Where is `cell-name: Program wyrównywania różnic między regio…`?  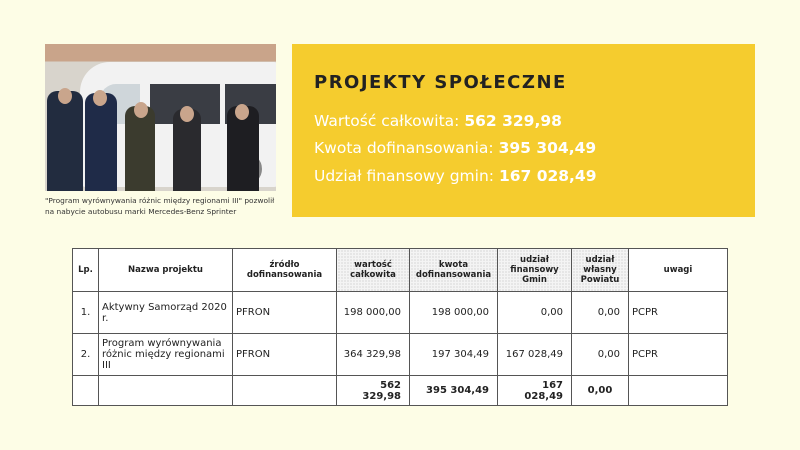 cell-name: Program wyrównywania różnic między regio… is located at coordinates (165, 354).